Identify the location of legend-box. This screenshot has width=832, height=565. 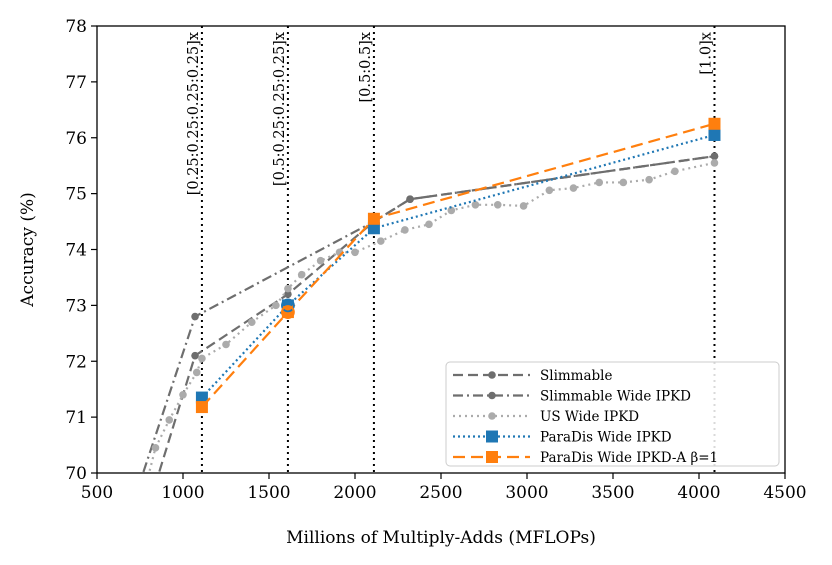
(612, 414).